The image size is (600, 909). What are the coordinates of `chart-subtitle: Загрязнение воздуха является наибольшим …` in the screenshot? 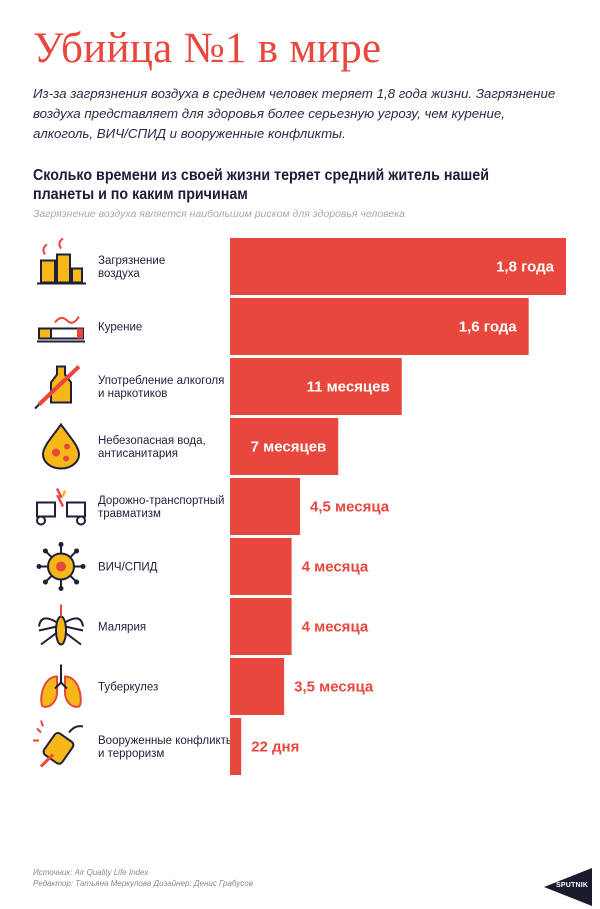 It's located at (219, 214).